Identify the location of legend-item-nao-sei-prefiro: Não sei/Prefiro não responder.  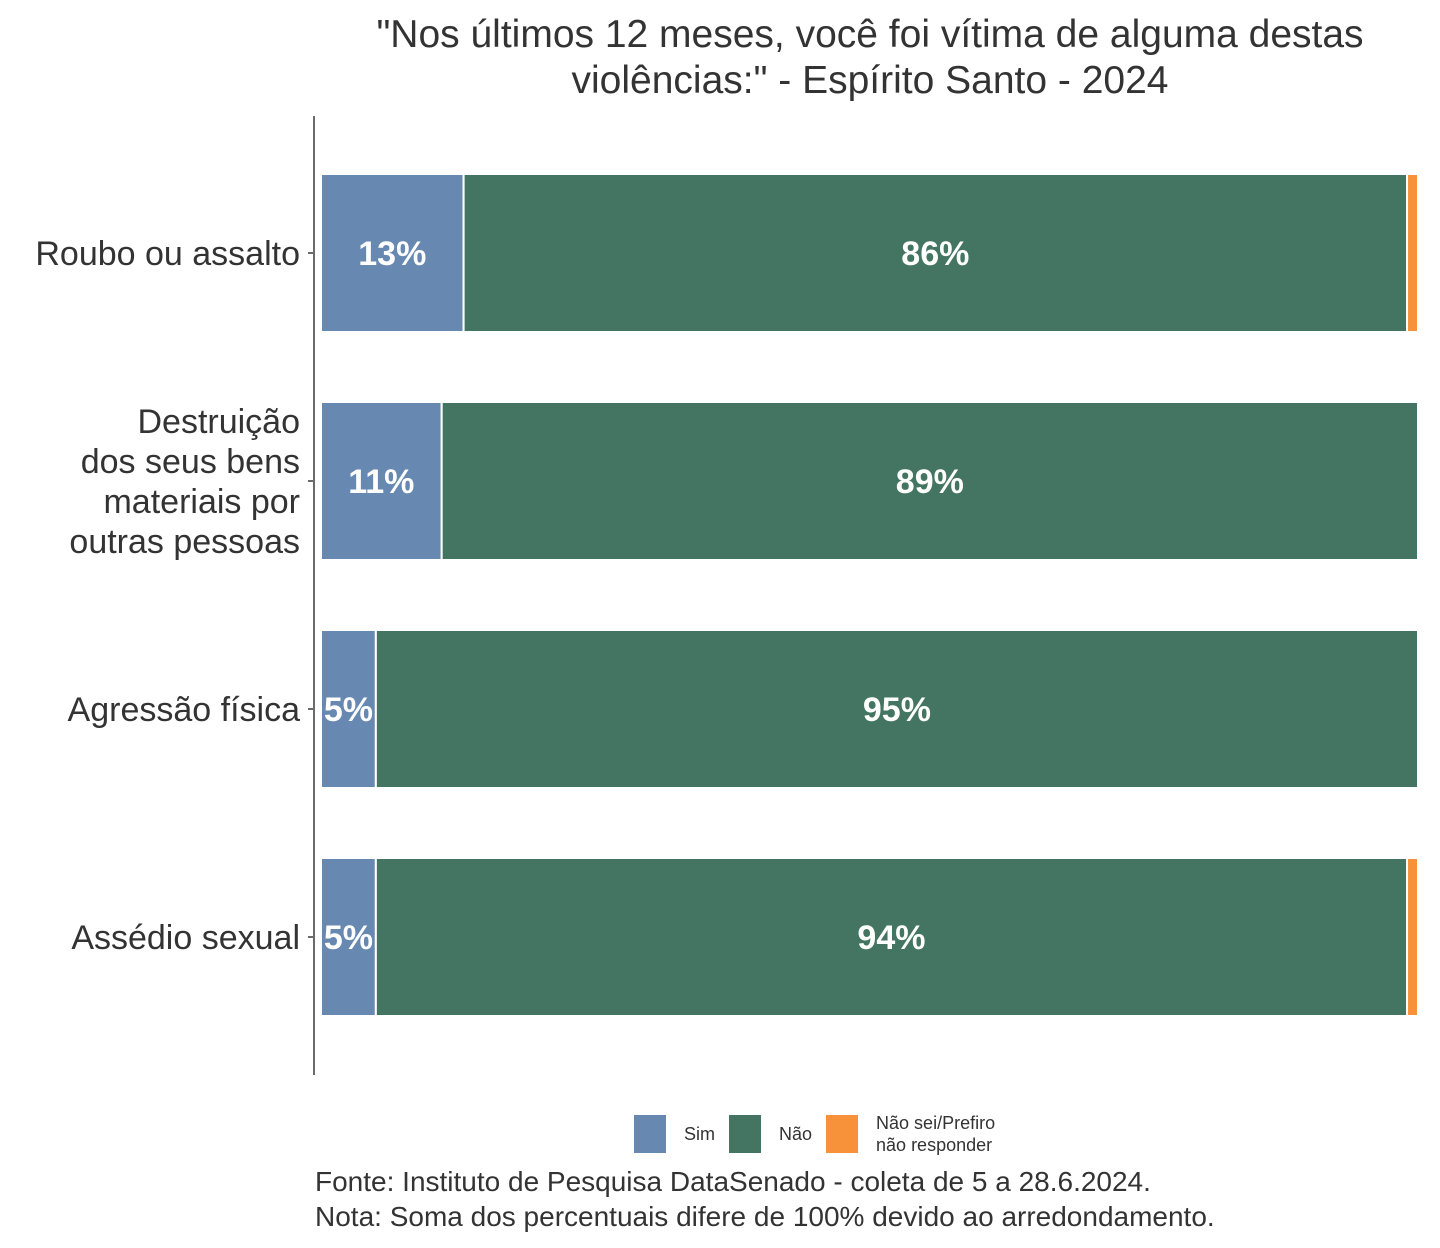
(910, 1134).